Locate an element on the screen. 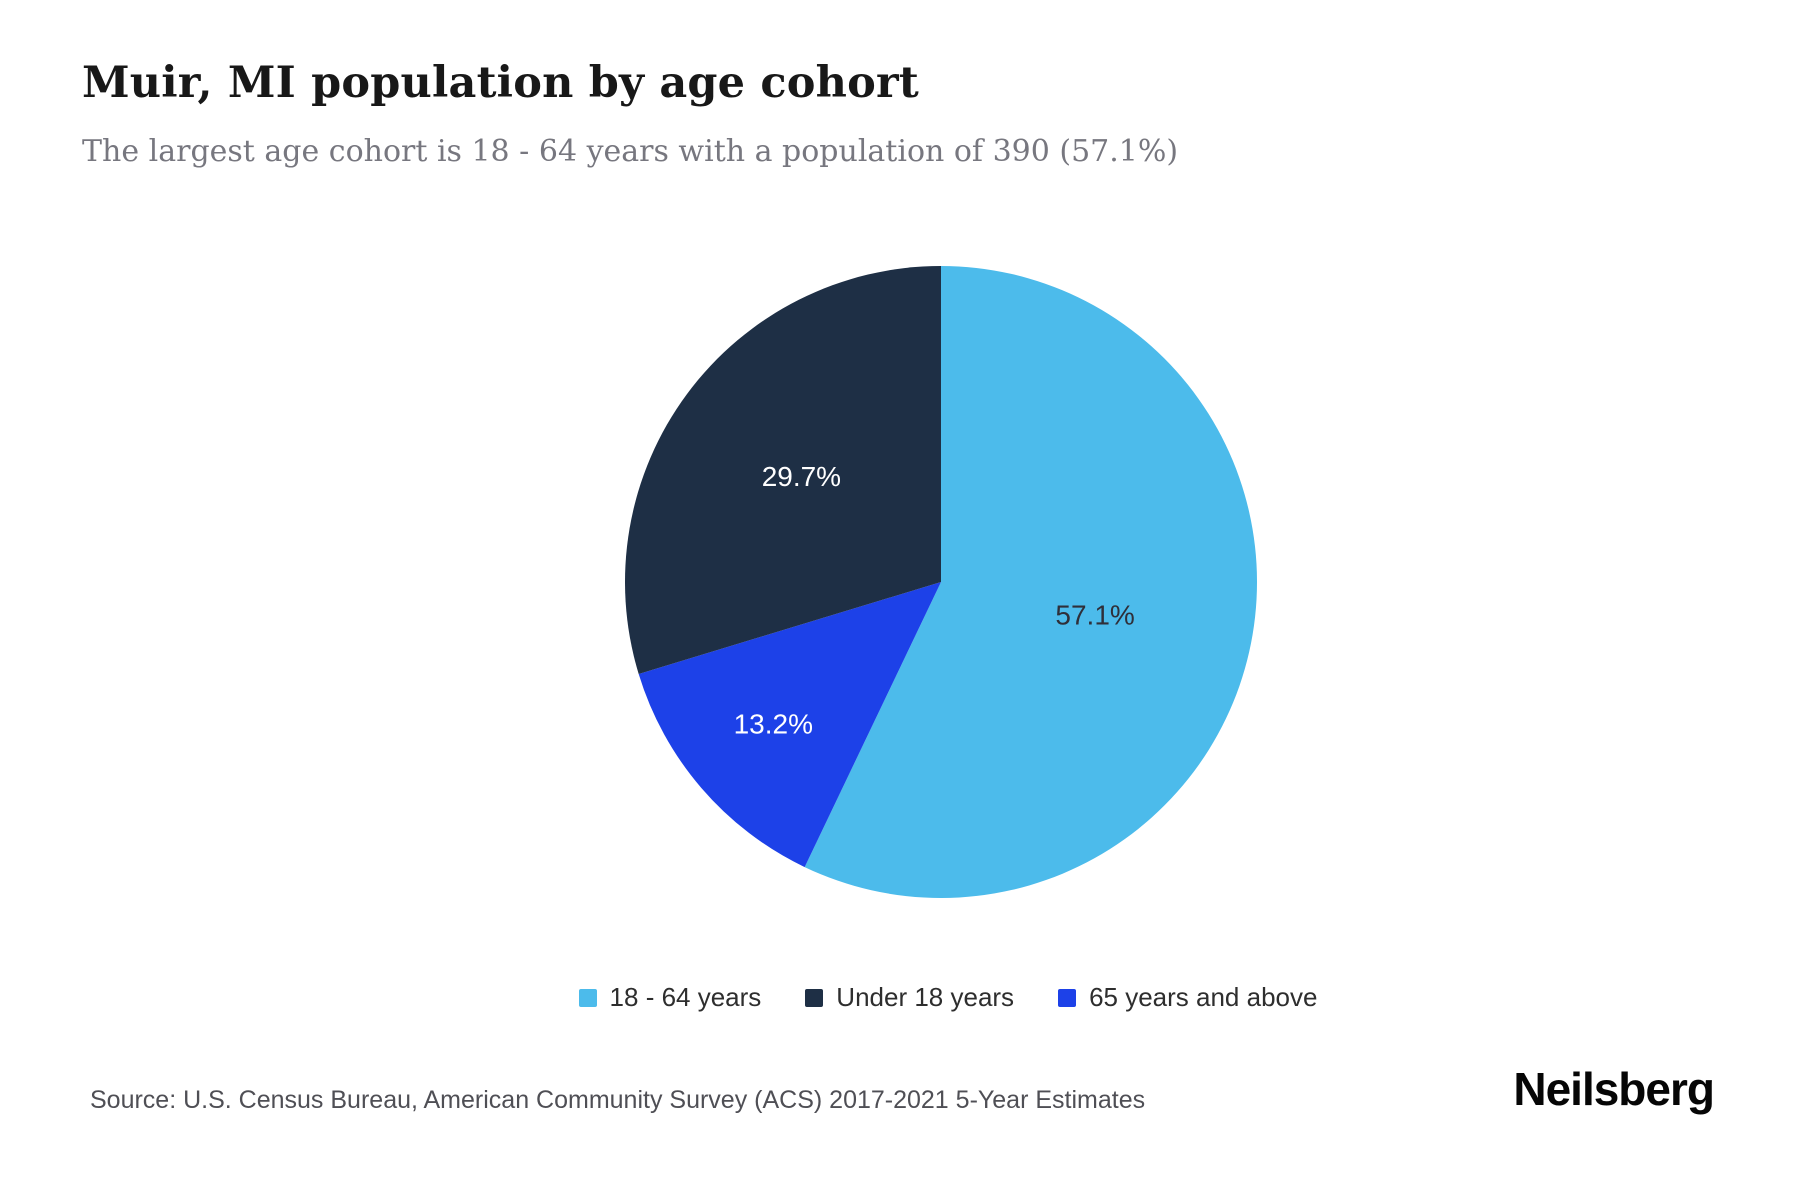 The width and height of the screenshot is (1800, 1200). legend-label: Under 18 years is located at coordinates (925, 997).